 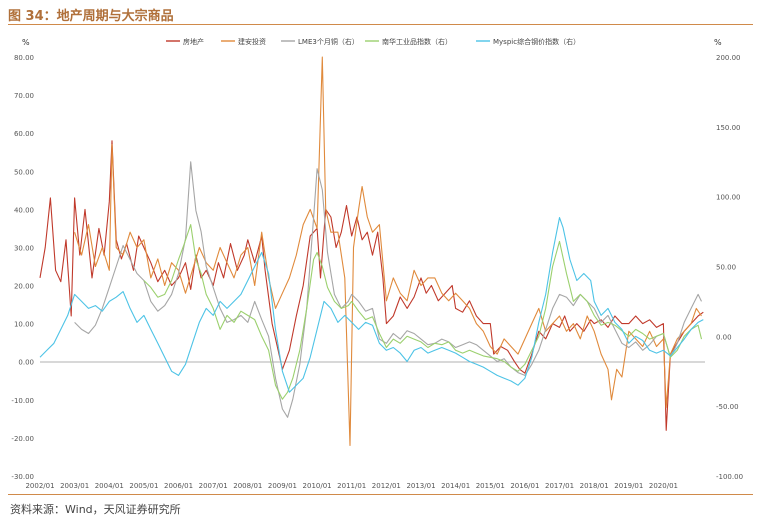 I want to click on right-tick-label: 150.00, so click(x=728, y=128).